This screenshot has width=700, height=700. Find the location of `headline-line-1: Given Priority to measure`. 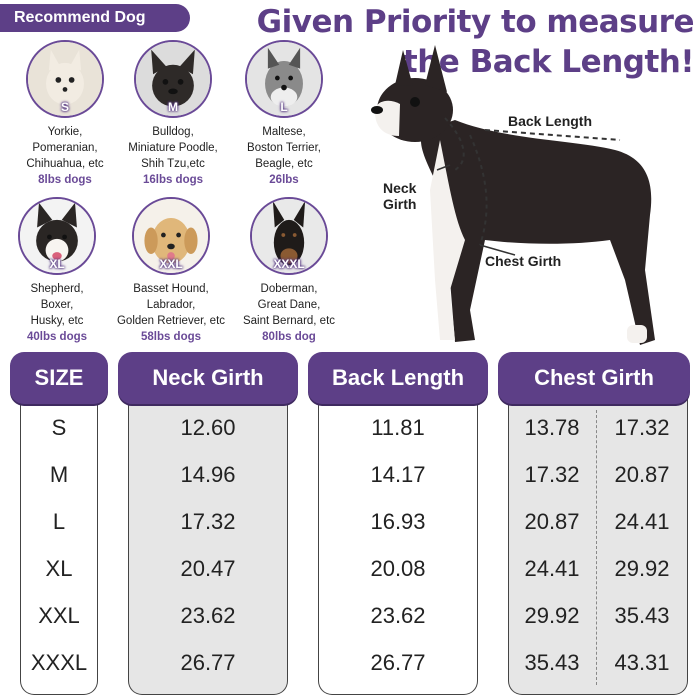

headline-line-1: Given Priority to measure is located at coordinates (475, 22).